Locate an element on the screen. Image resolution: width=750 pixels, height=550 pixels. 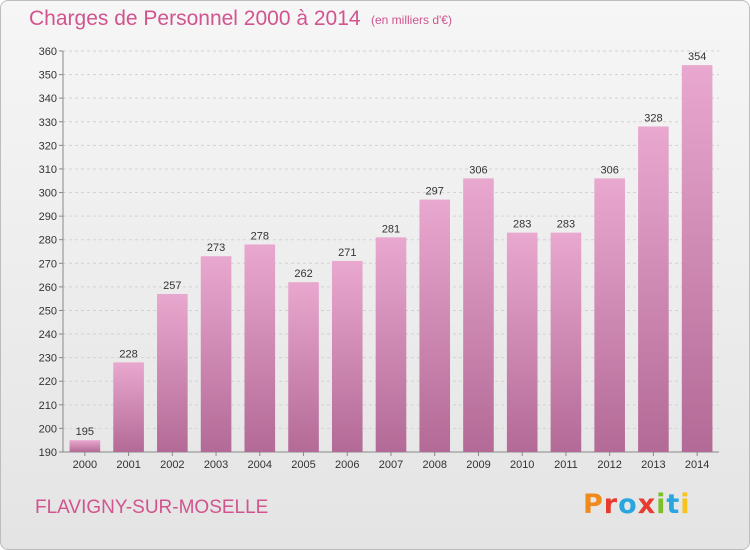
value-label: 328 is located at coordinates (653, 118).